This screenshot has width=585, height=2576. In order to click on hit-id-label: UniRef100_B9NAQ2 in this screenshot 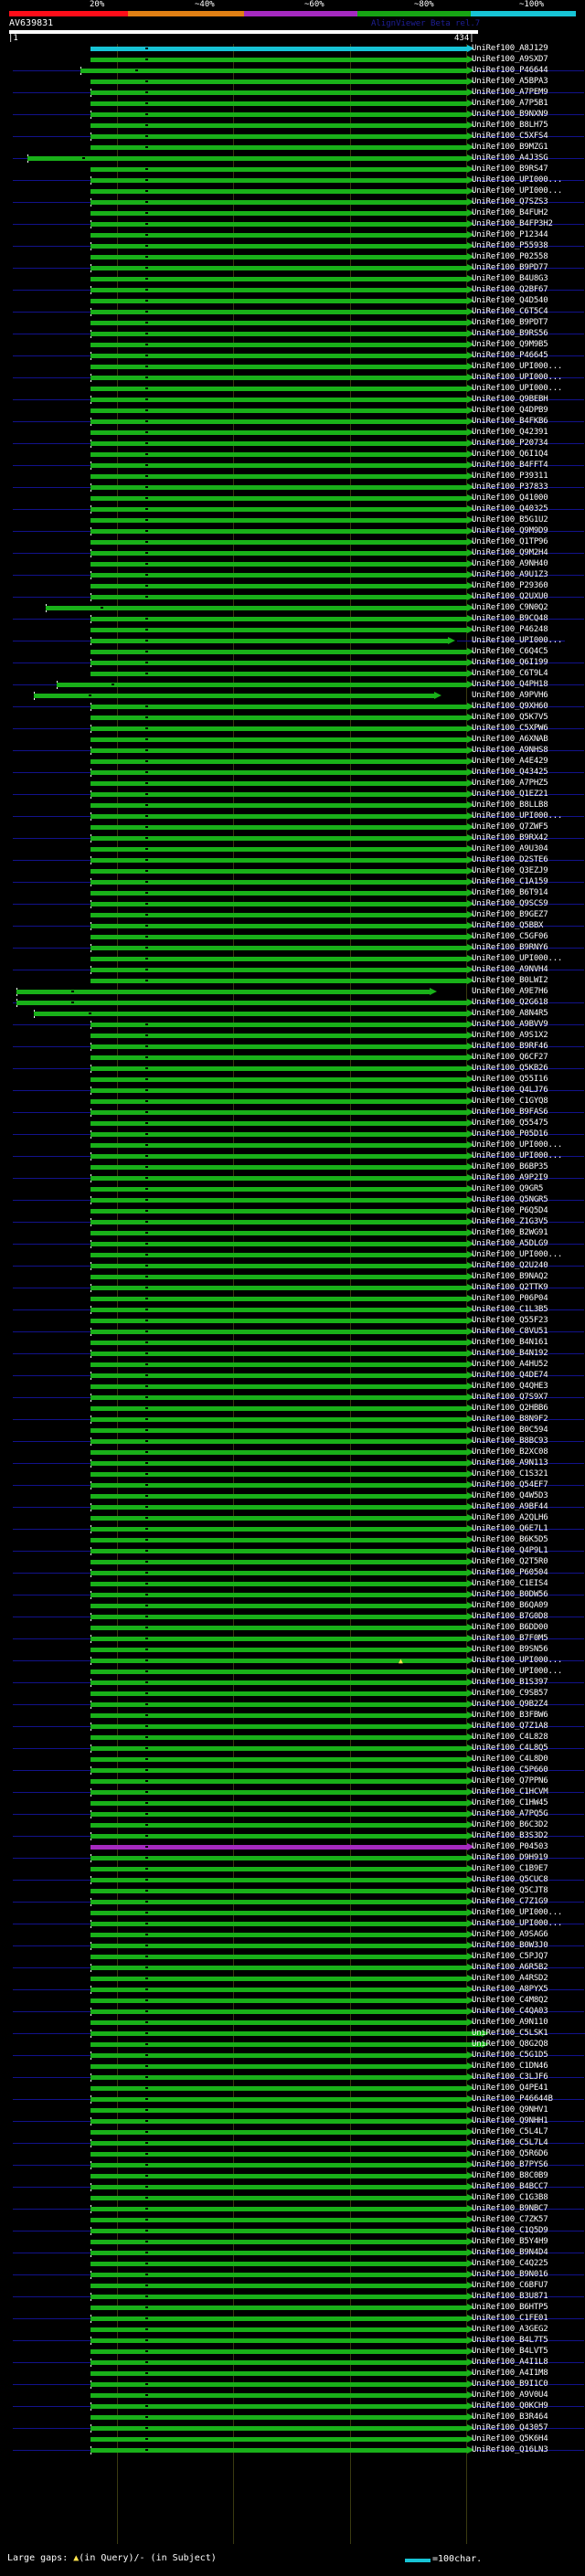, I will do `click(510, 1276)`.